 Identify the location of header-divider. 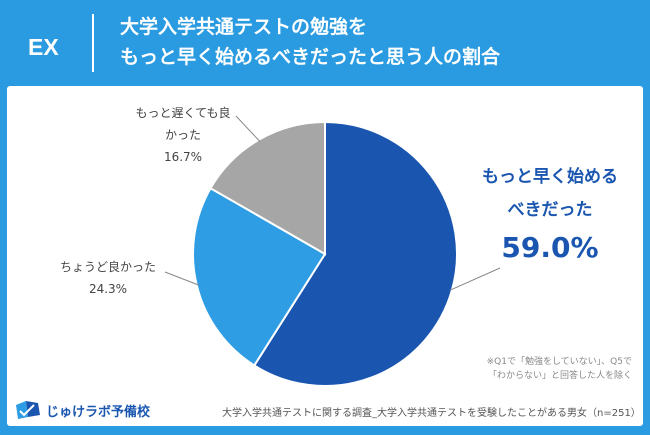
(93, 43).